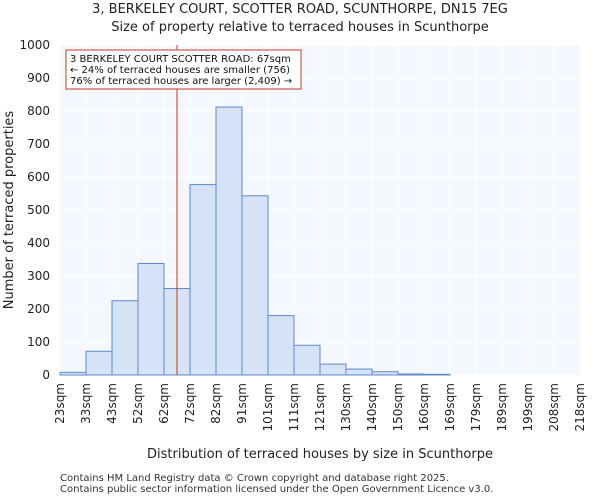 The height and width of the screenshot is (500, 600). I want to click on y-tick-label: 800, so click(38, 111).